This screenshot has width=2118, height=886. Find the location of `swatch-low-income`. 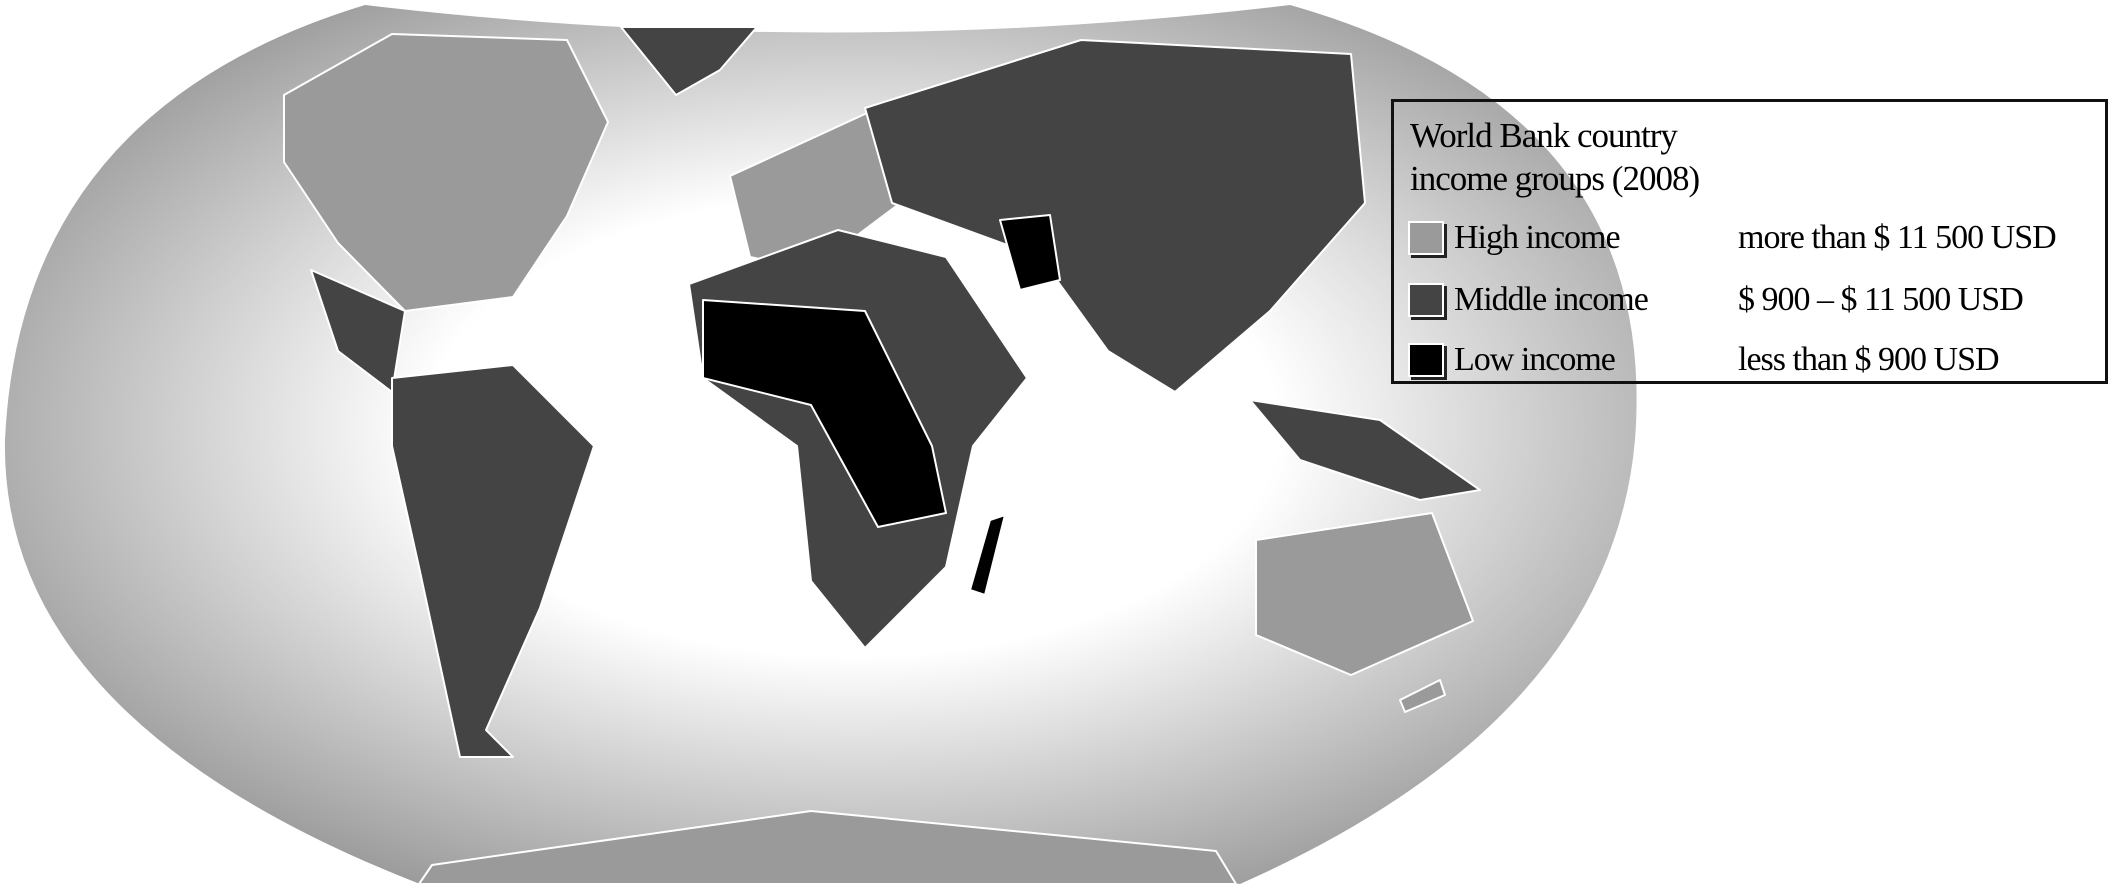

swatch-low-income is located at coordinates (1426, 360).